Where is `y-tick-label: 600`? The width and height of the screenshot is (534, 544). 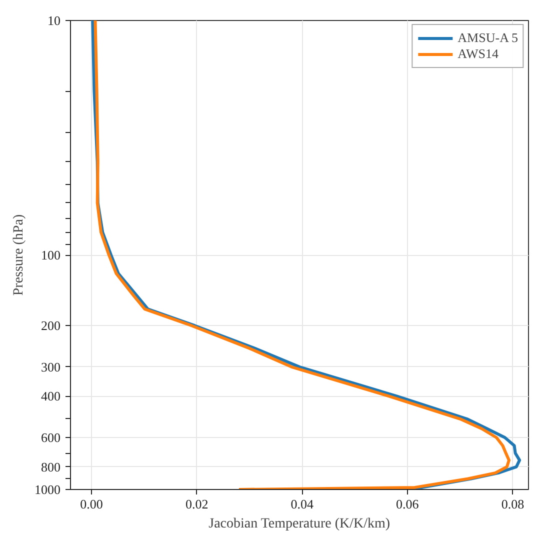 y-tick-label: 600 is located at coordinates (50, 437).